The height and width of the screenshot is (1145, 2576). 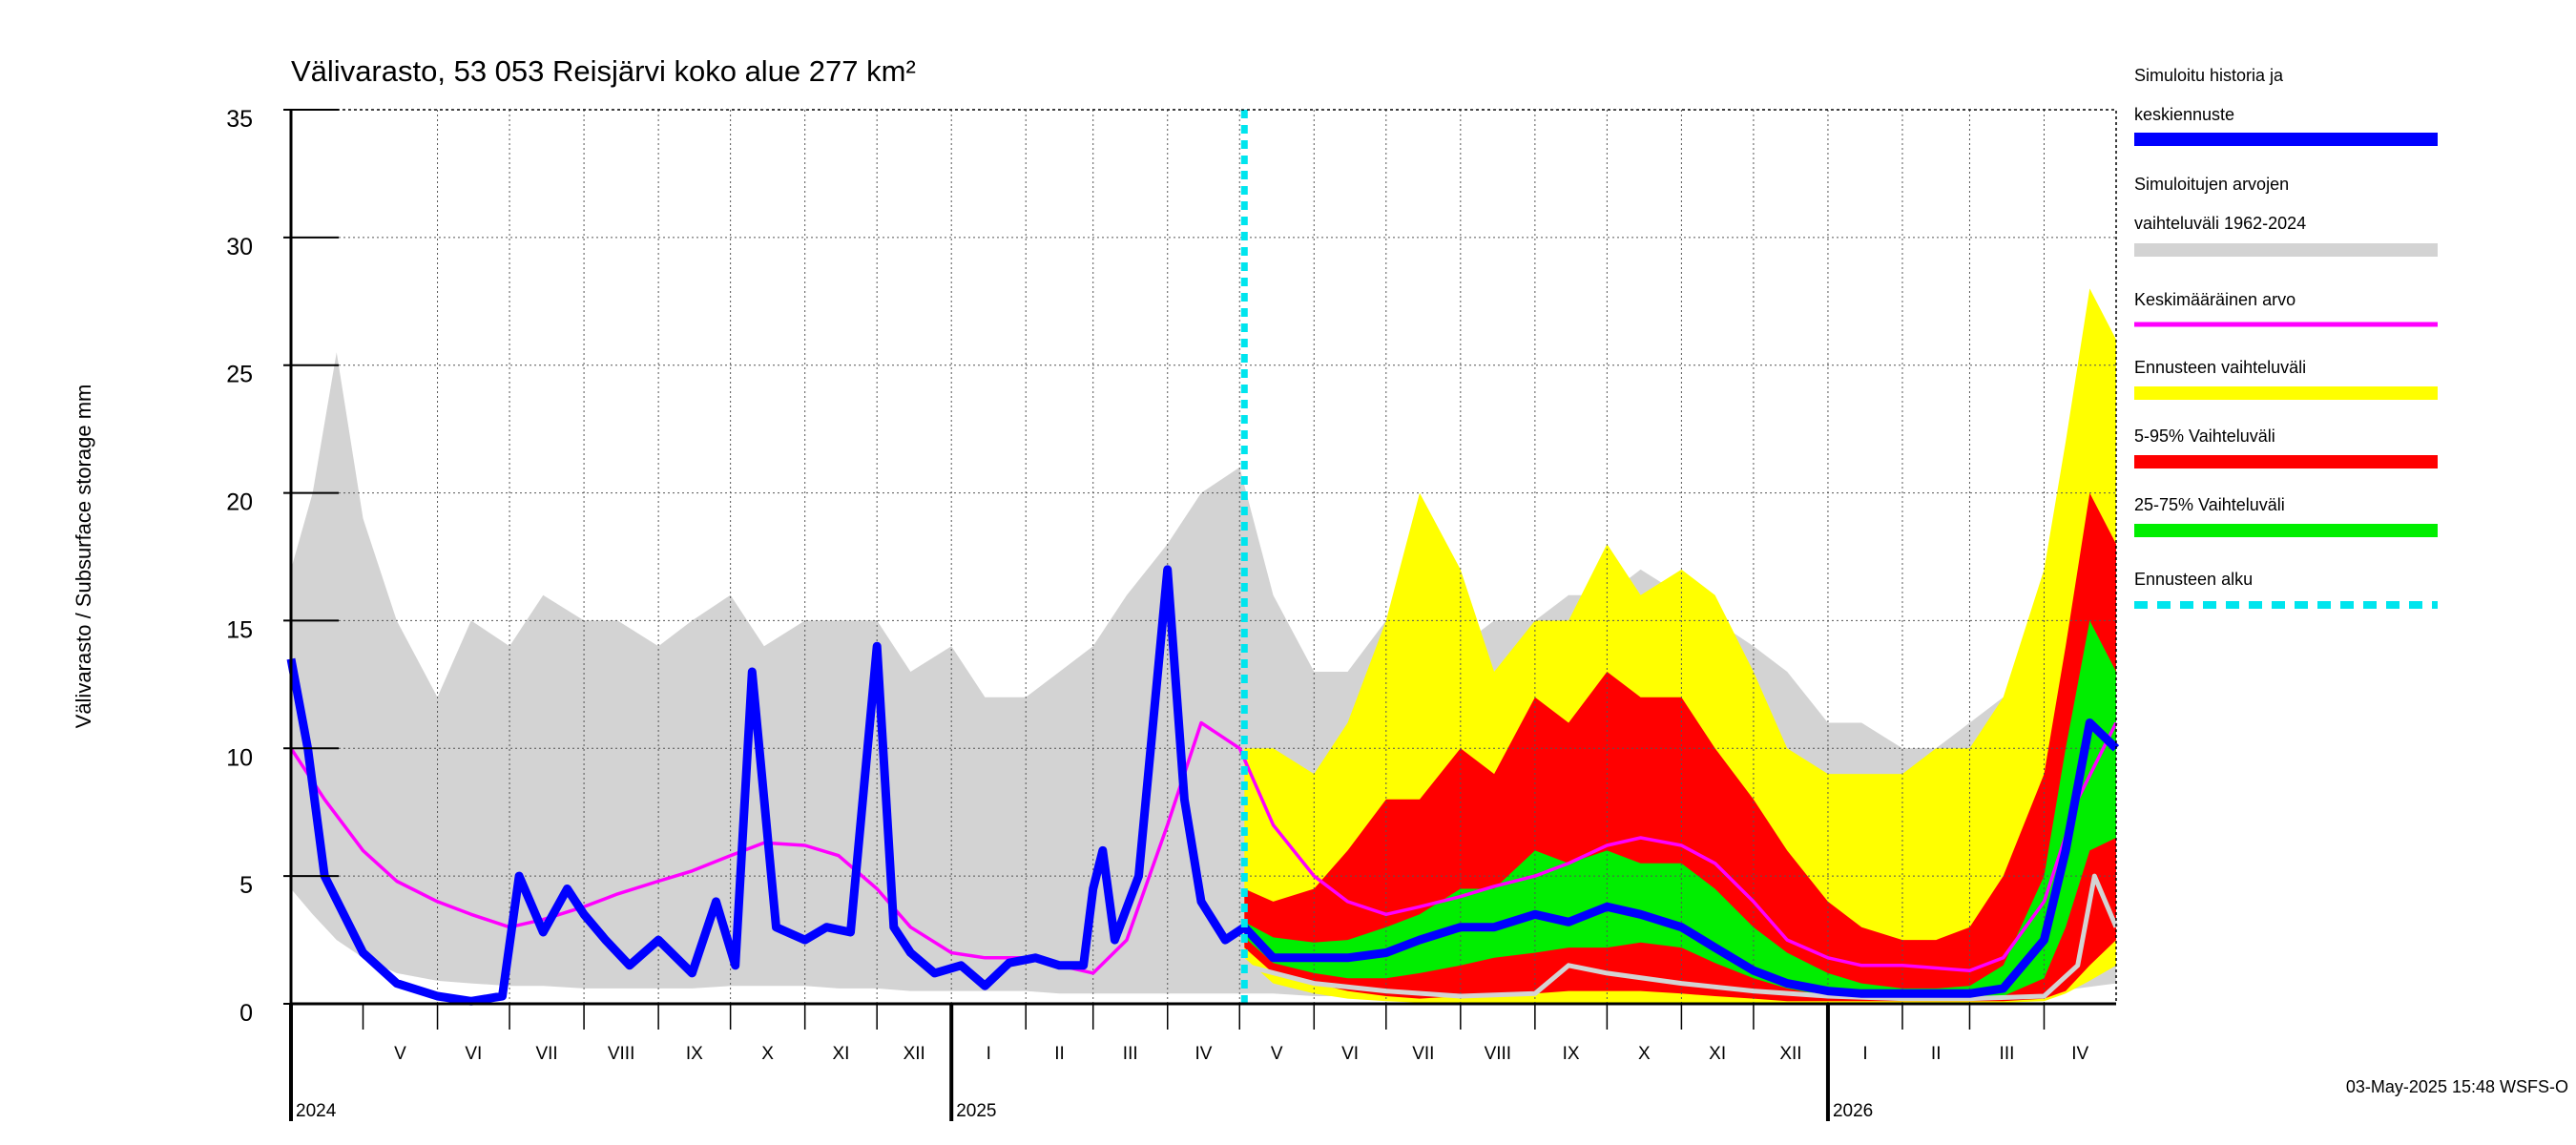 I want to click on legend-label: 25-75% Vaihteluväli, so click(x=2209, y=505).